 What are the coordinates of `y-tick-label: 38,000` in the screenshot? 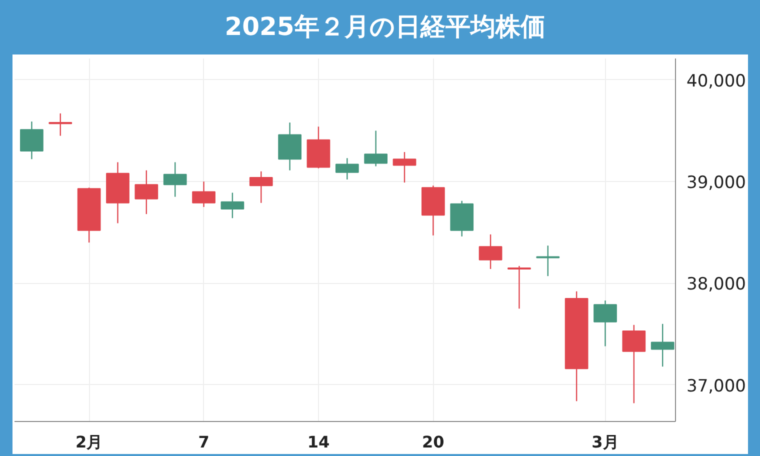 It's located at (716, 284).